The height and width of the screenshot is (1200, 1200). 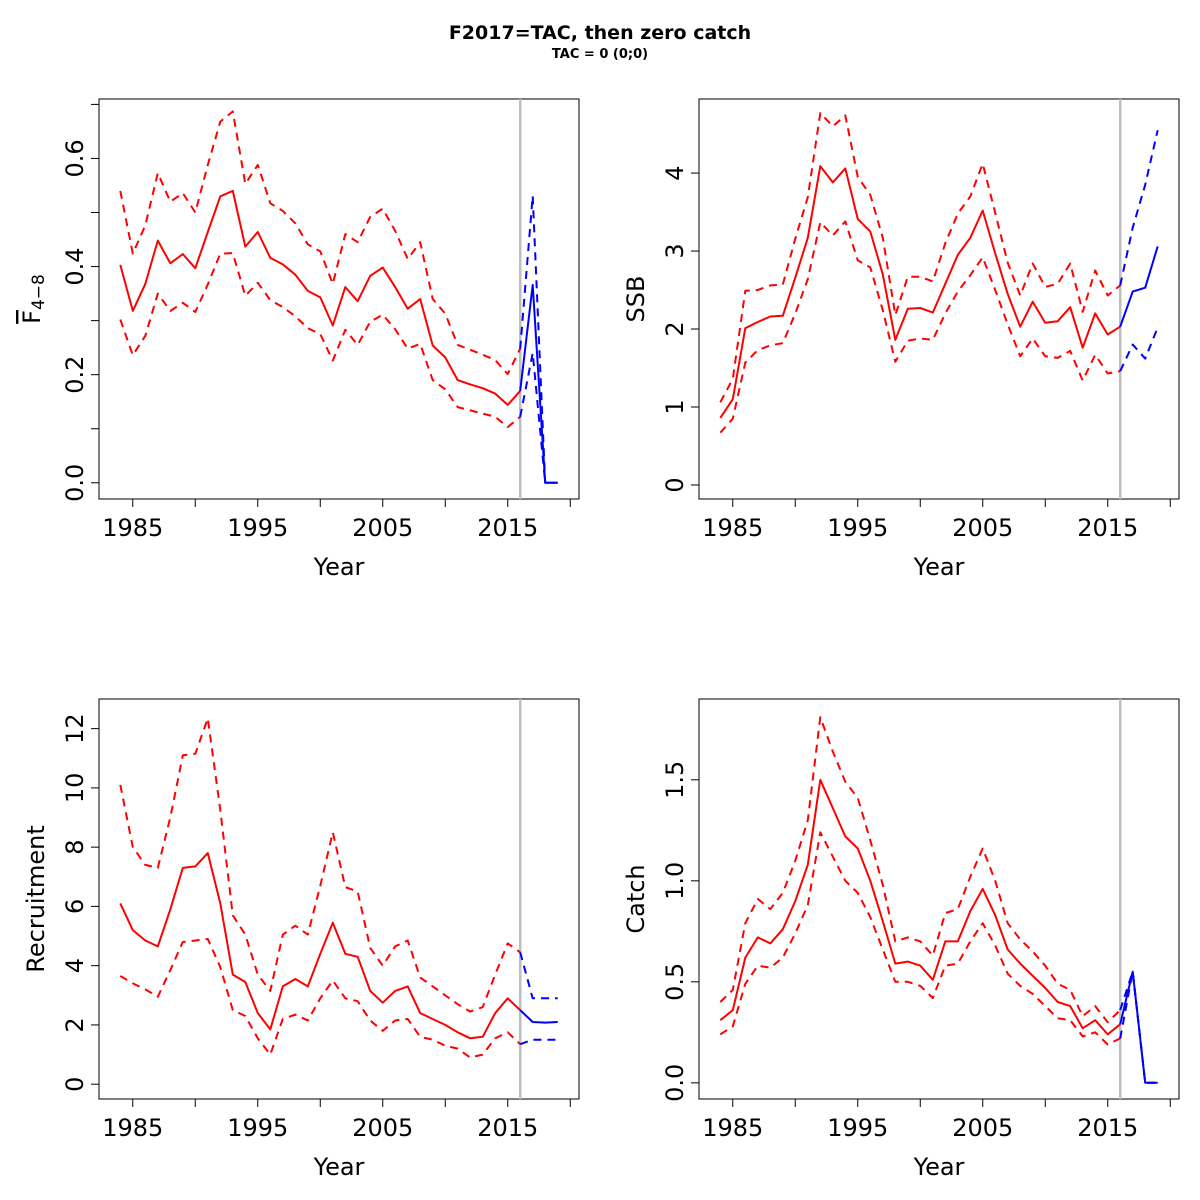 What do you see at coordinates (75, 788) in the screenshot?
I see `y-tick-label: 10` at bounding box center [75, 788].